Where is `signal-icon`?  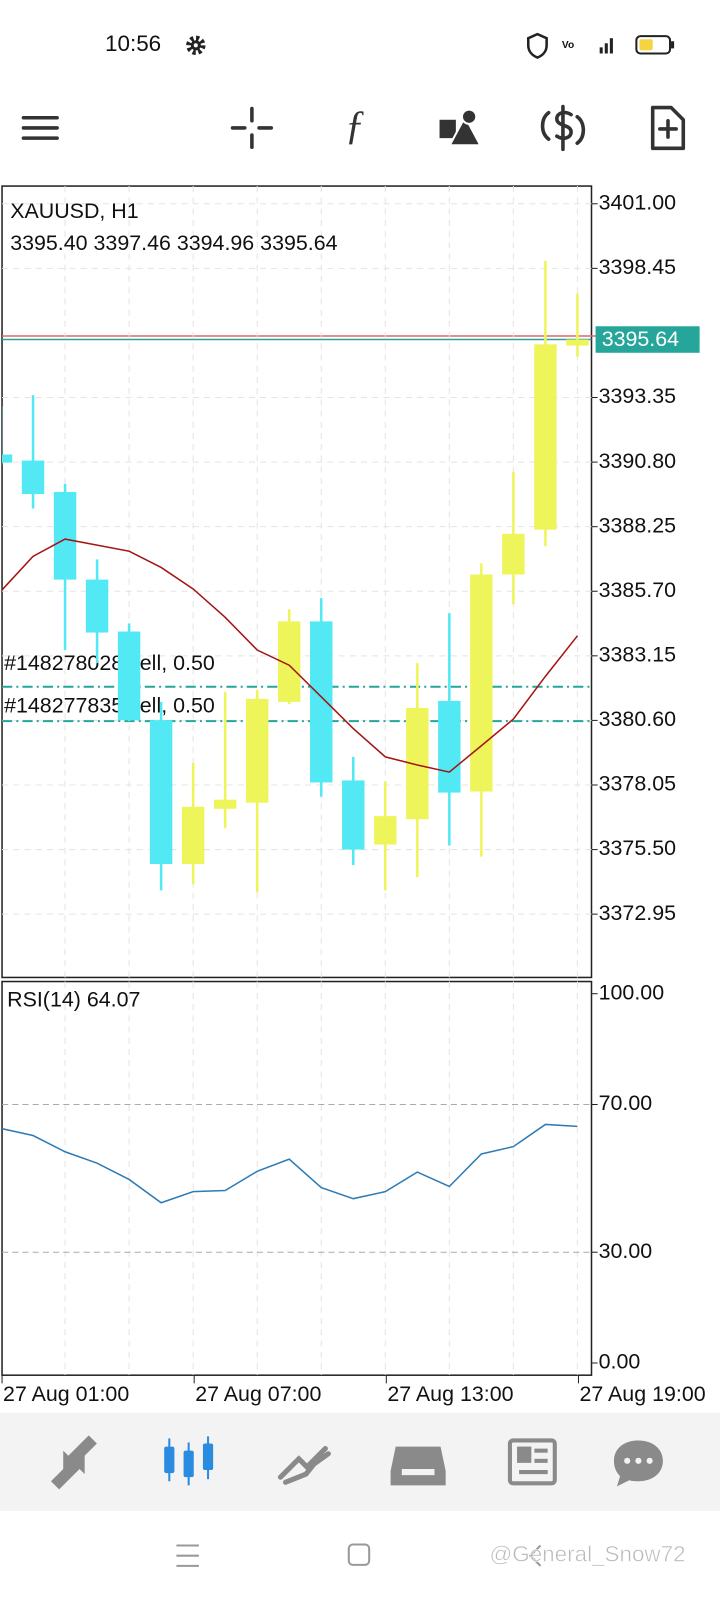 signal-icon is located at coordinates (606, 46).